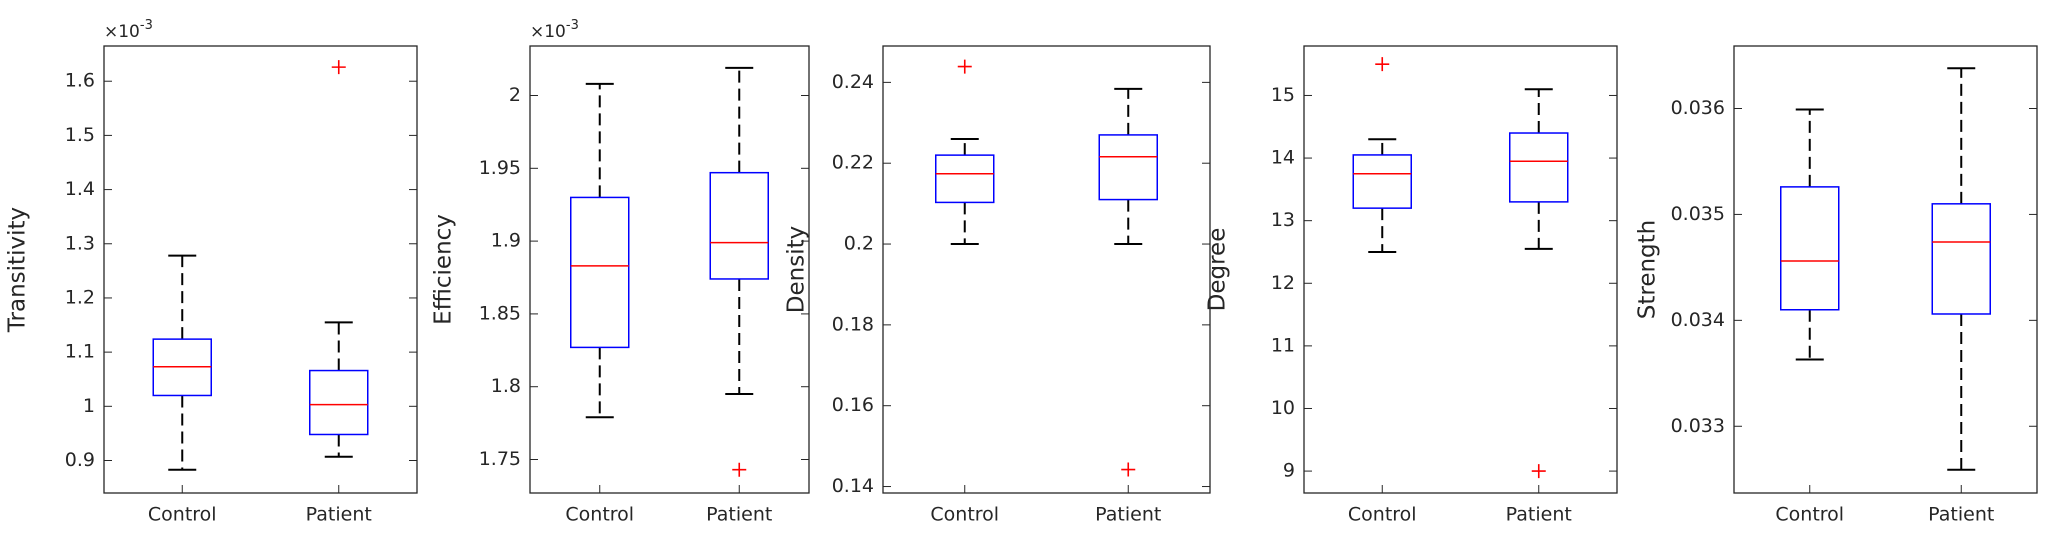  What do you see at coordinates (80, 135) in the screenshot?
I see `y-tick-label: 1.5` at bounding box center [80, 135].